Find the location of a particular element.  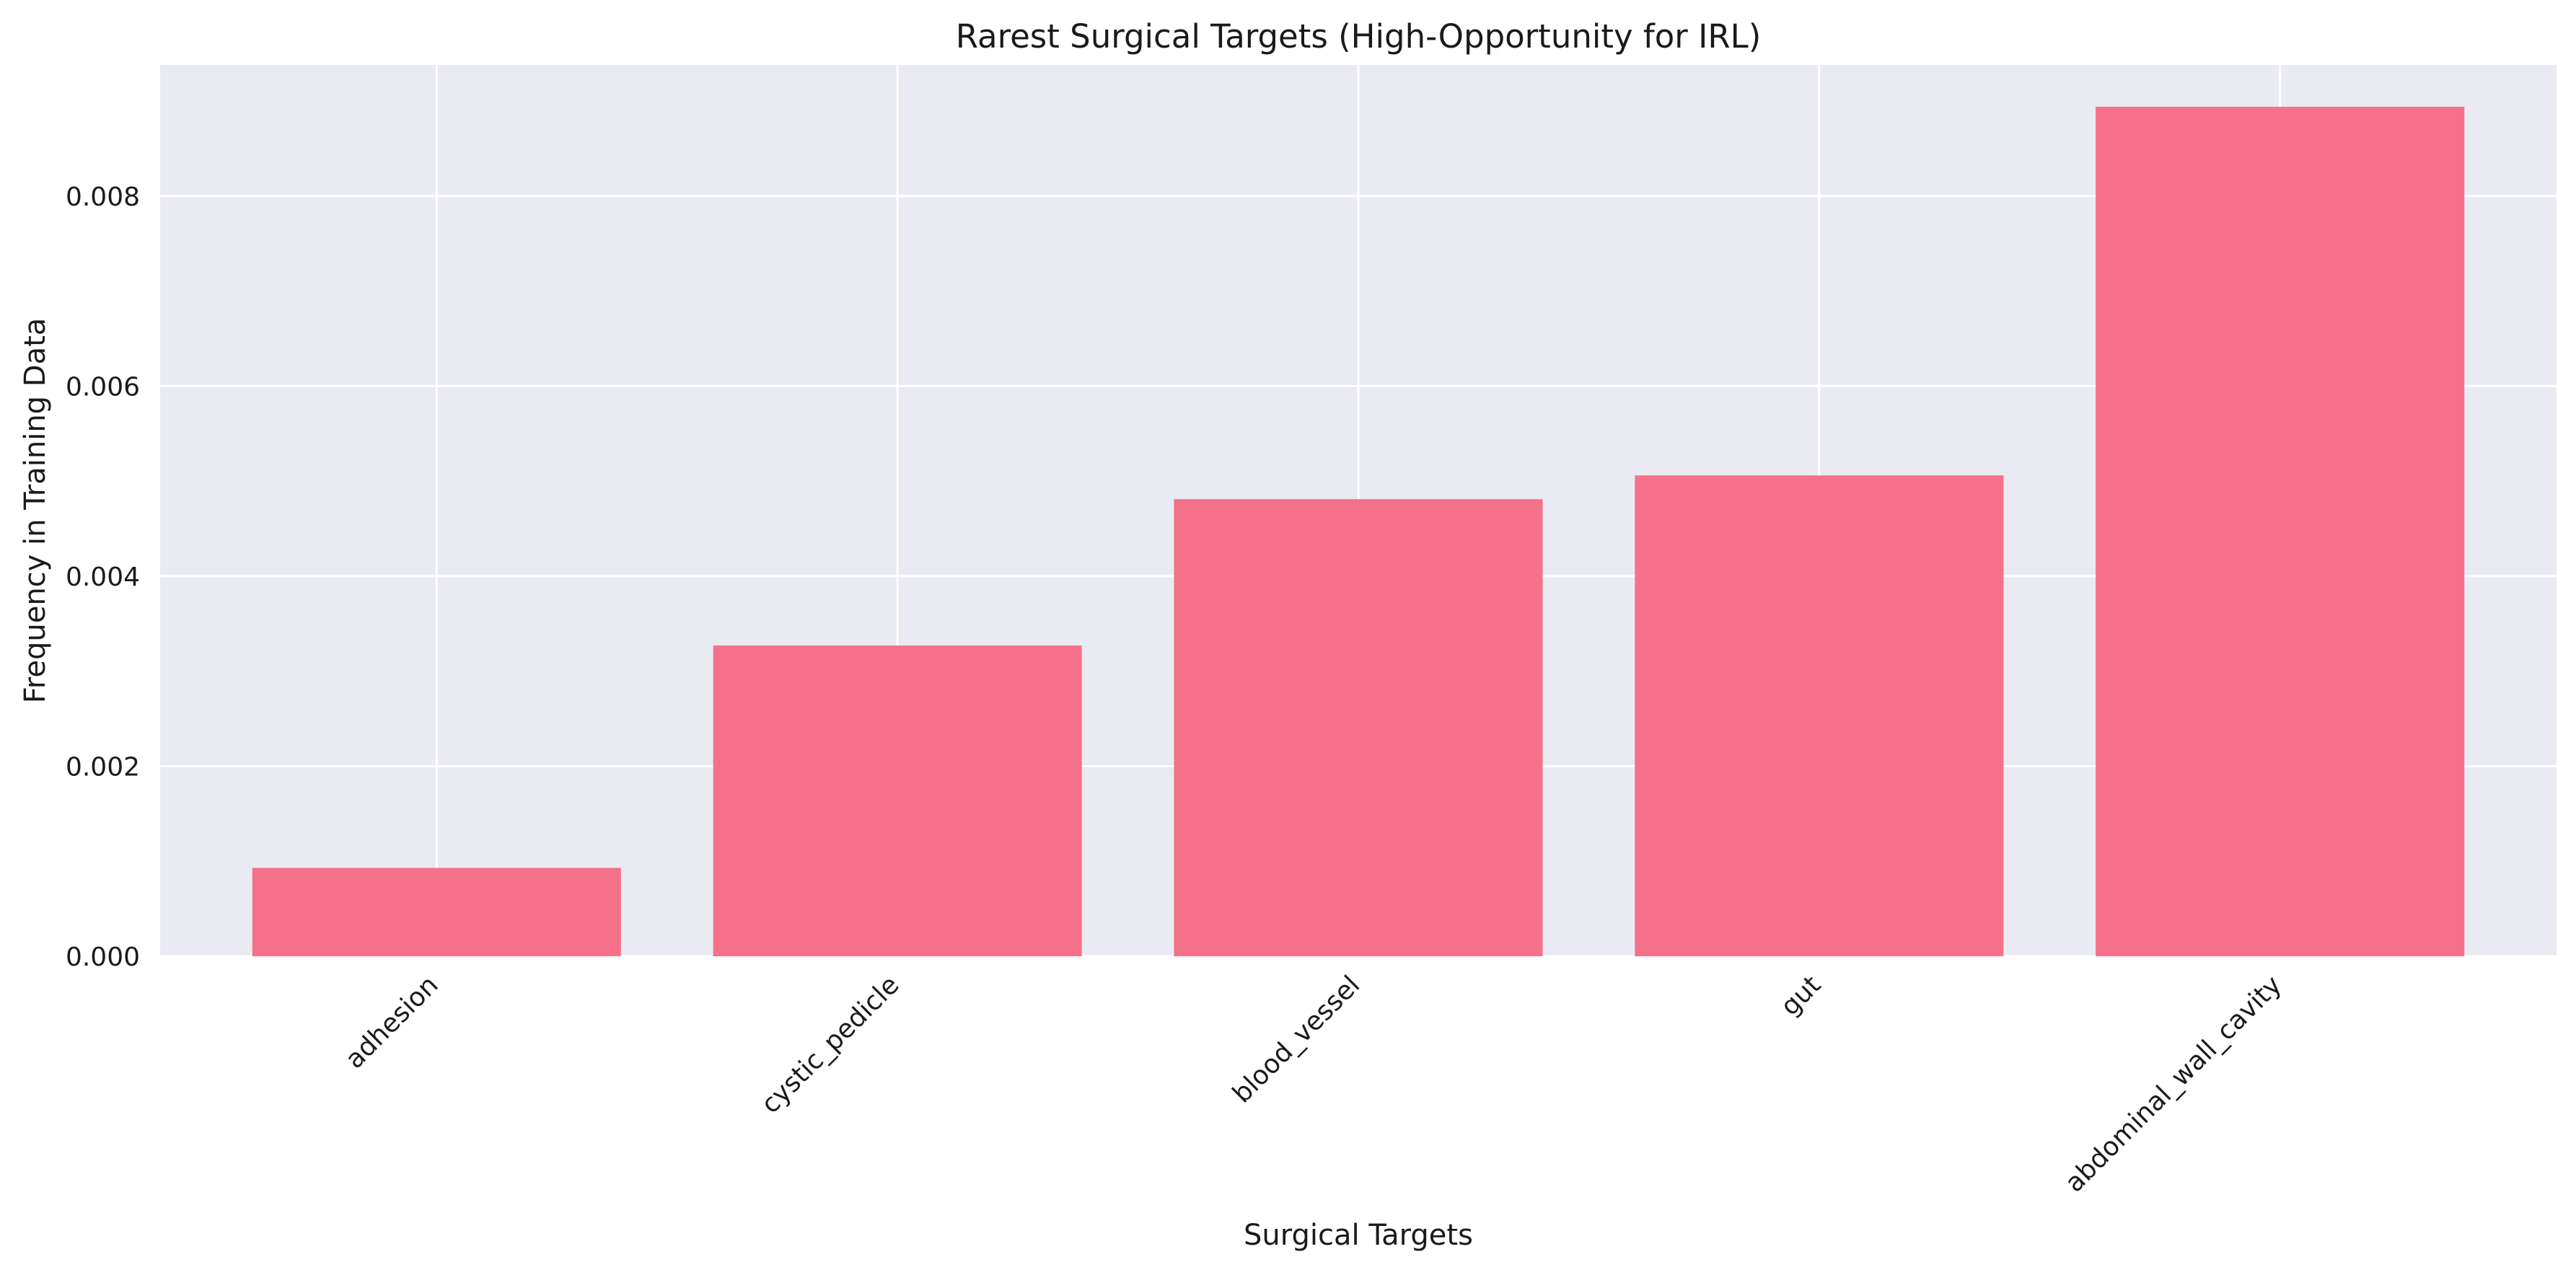

bar-gut is located at coordinates (1819, 715).